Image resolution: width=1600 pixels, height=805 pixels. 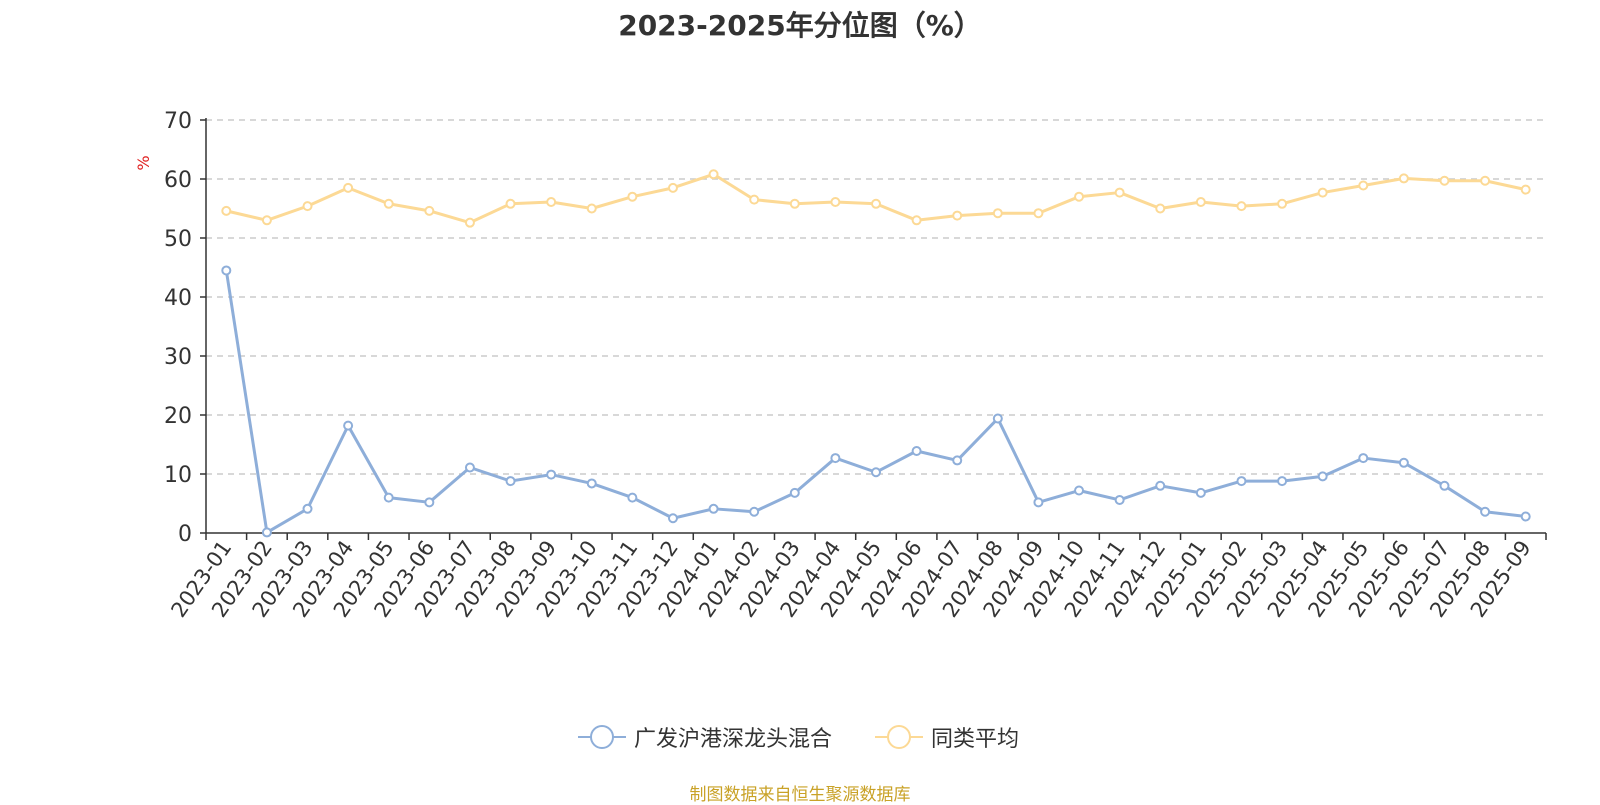 What do you see at coordinates (975, 739) in the screenshot?
I see `legend-label-average: 同类平均` at bounding box center [975, 739].